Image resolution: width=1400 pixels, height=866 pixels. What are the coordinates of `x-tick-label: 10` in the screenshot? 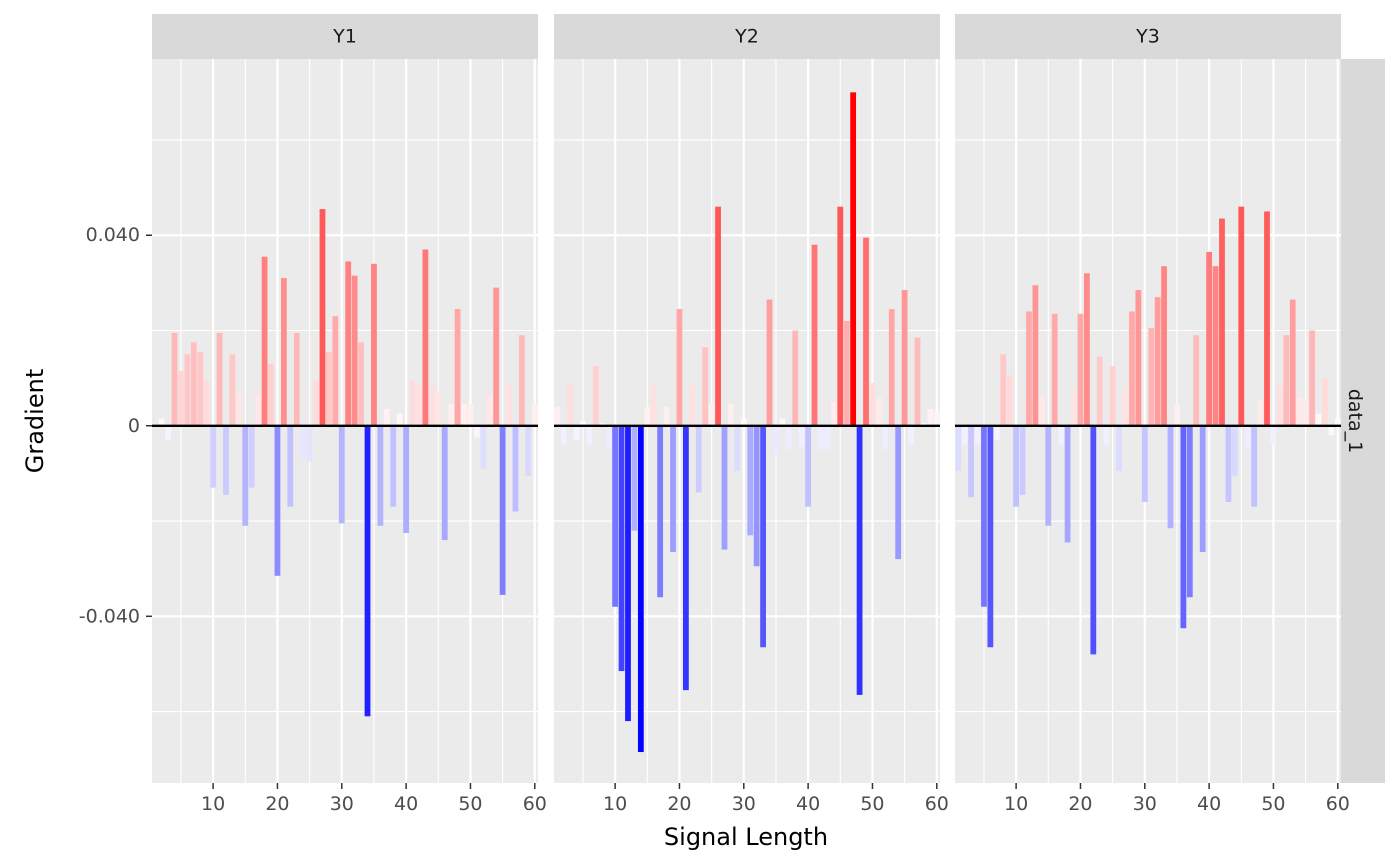 It's located at (615, 804).